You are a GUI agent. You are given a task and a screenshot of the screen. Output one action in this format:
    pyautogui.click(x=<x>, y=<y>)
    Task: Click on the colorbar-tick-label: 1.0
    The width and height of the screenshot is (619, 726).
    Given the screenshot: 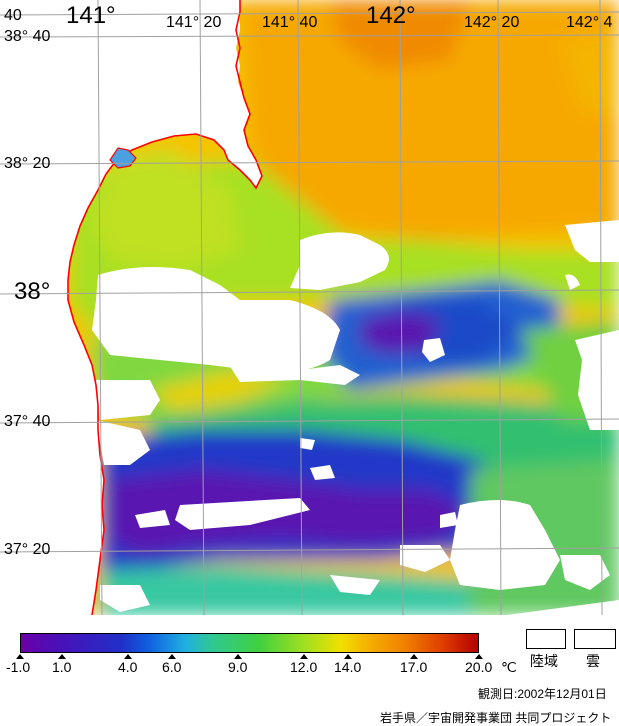 What is the action you would take?
    pyautogui.click(x=62, y=667)
    